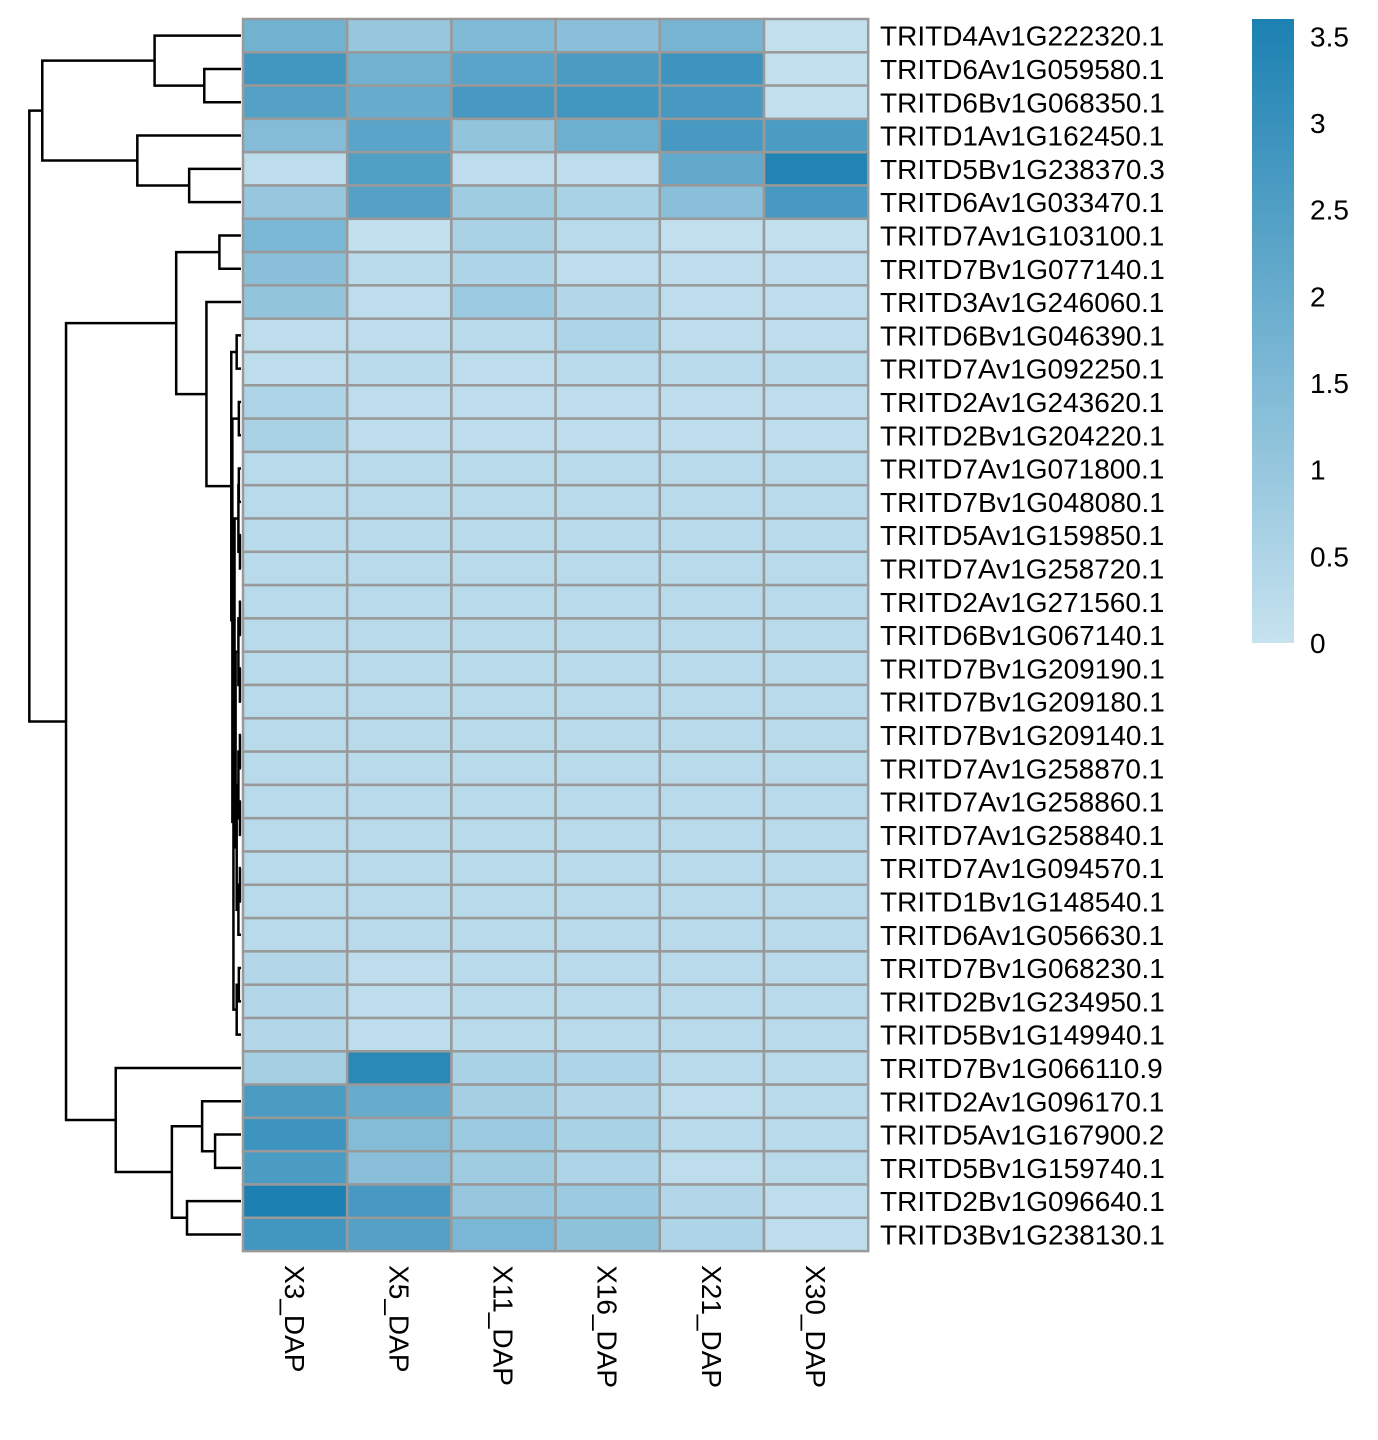 The height and width of the screenshot is (1440, 1378). I want to click on legend-tick-label: 2.5, so click(1329, 210).